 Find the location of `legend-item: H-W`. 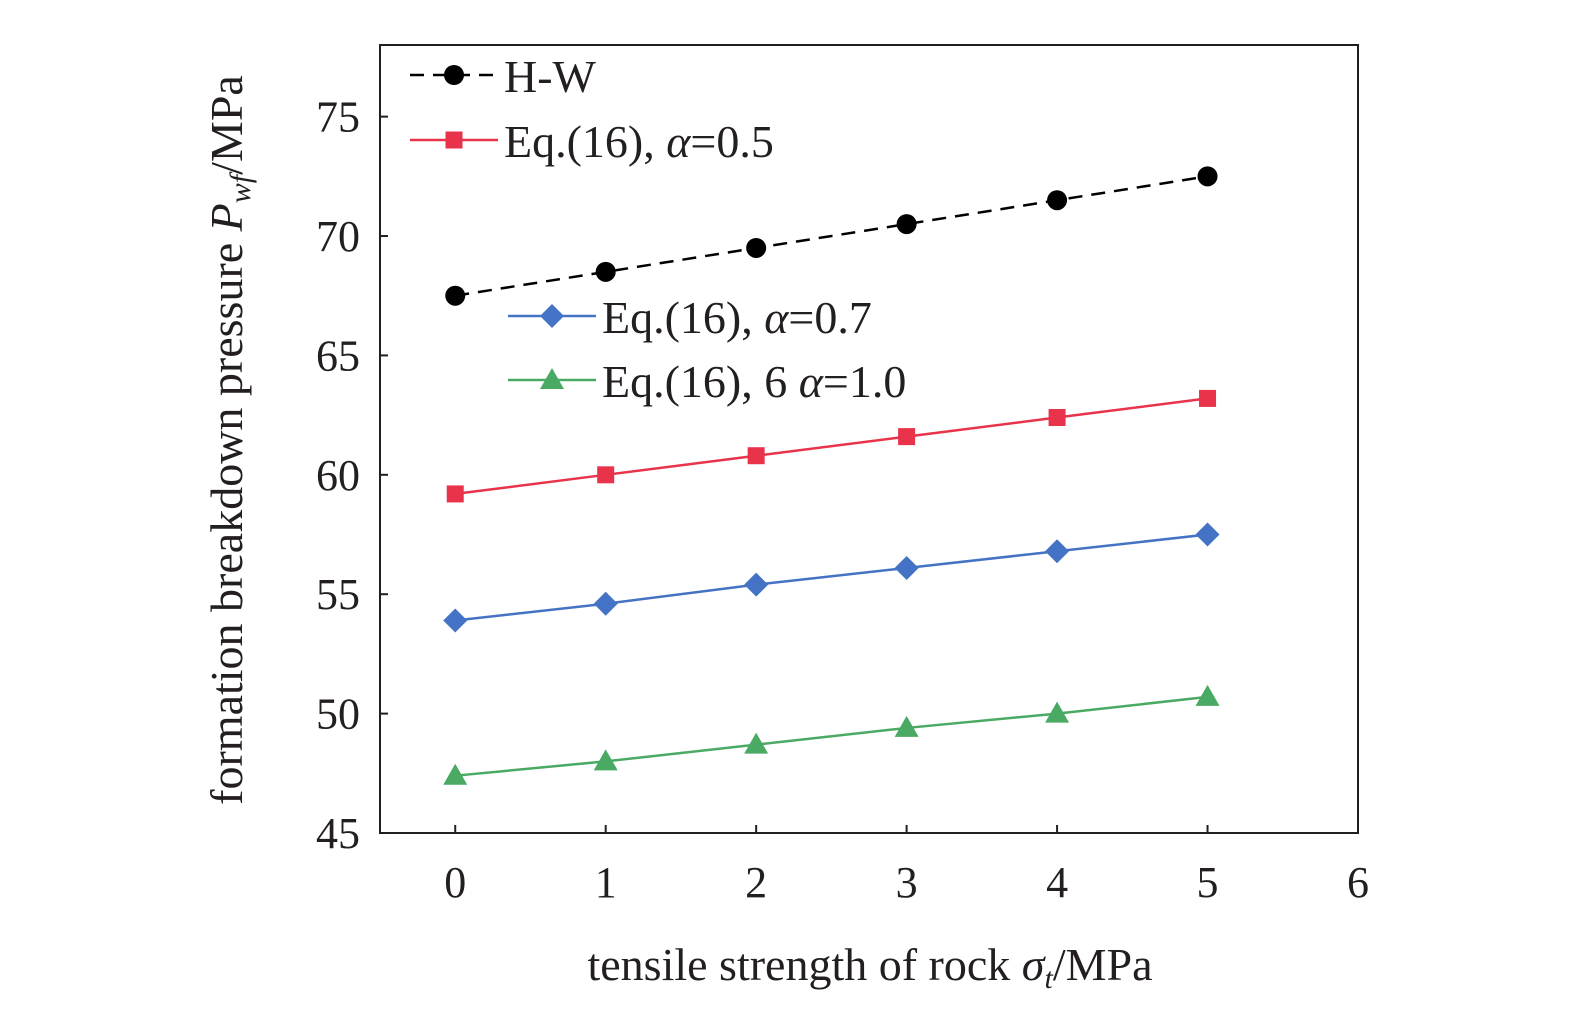

legend-item: H-W is located at coordinates (503, 76).